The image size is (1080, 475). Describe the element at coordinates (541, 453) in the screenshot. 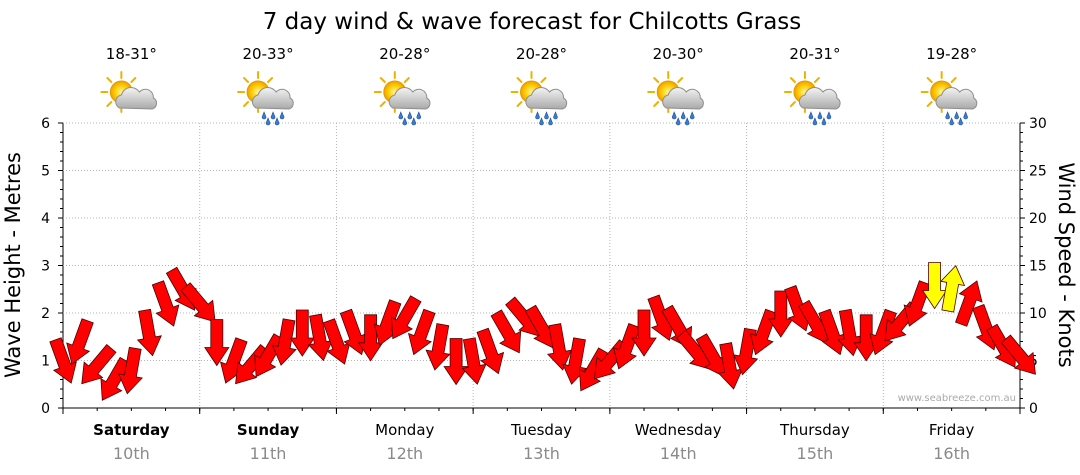

I see `day-date-label: 13th` at that location.